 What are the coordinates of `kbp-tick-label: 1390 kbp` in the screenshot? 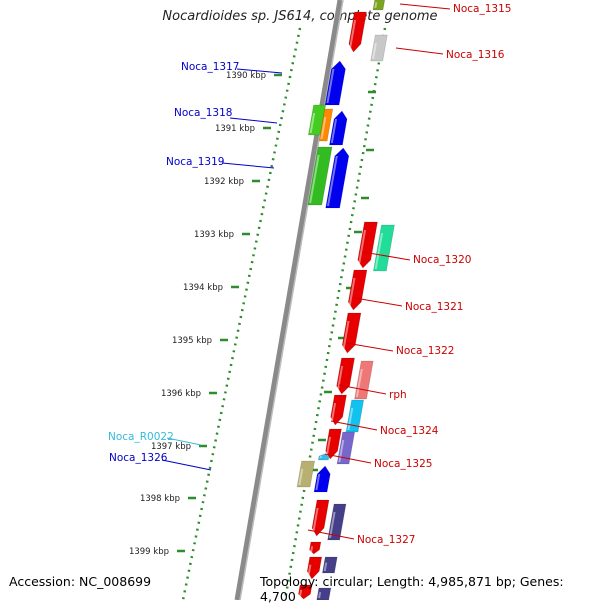 It's located at (246, 76).